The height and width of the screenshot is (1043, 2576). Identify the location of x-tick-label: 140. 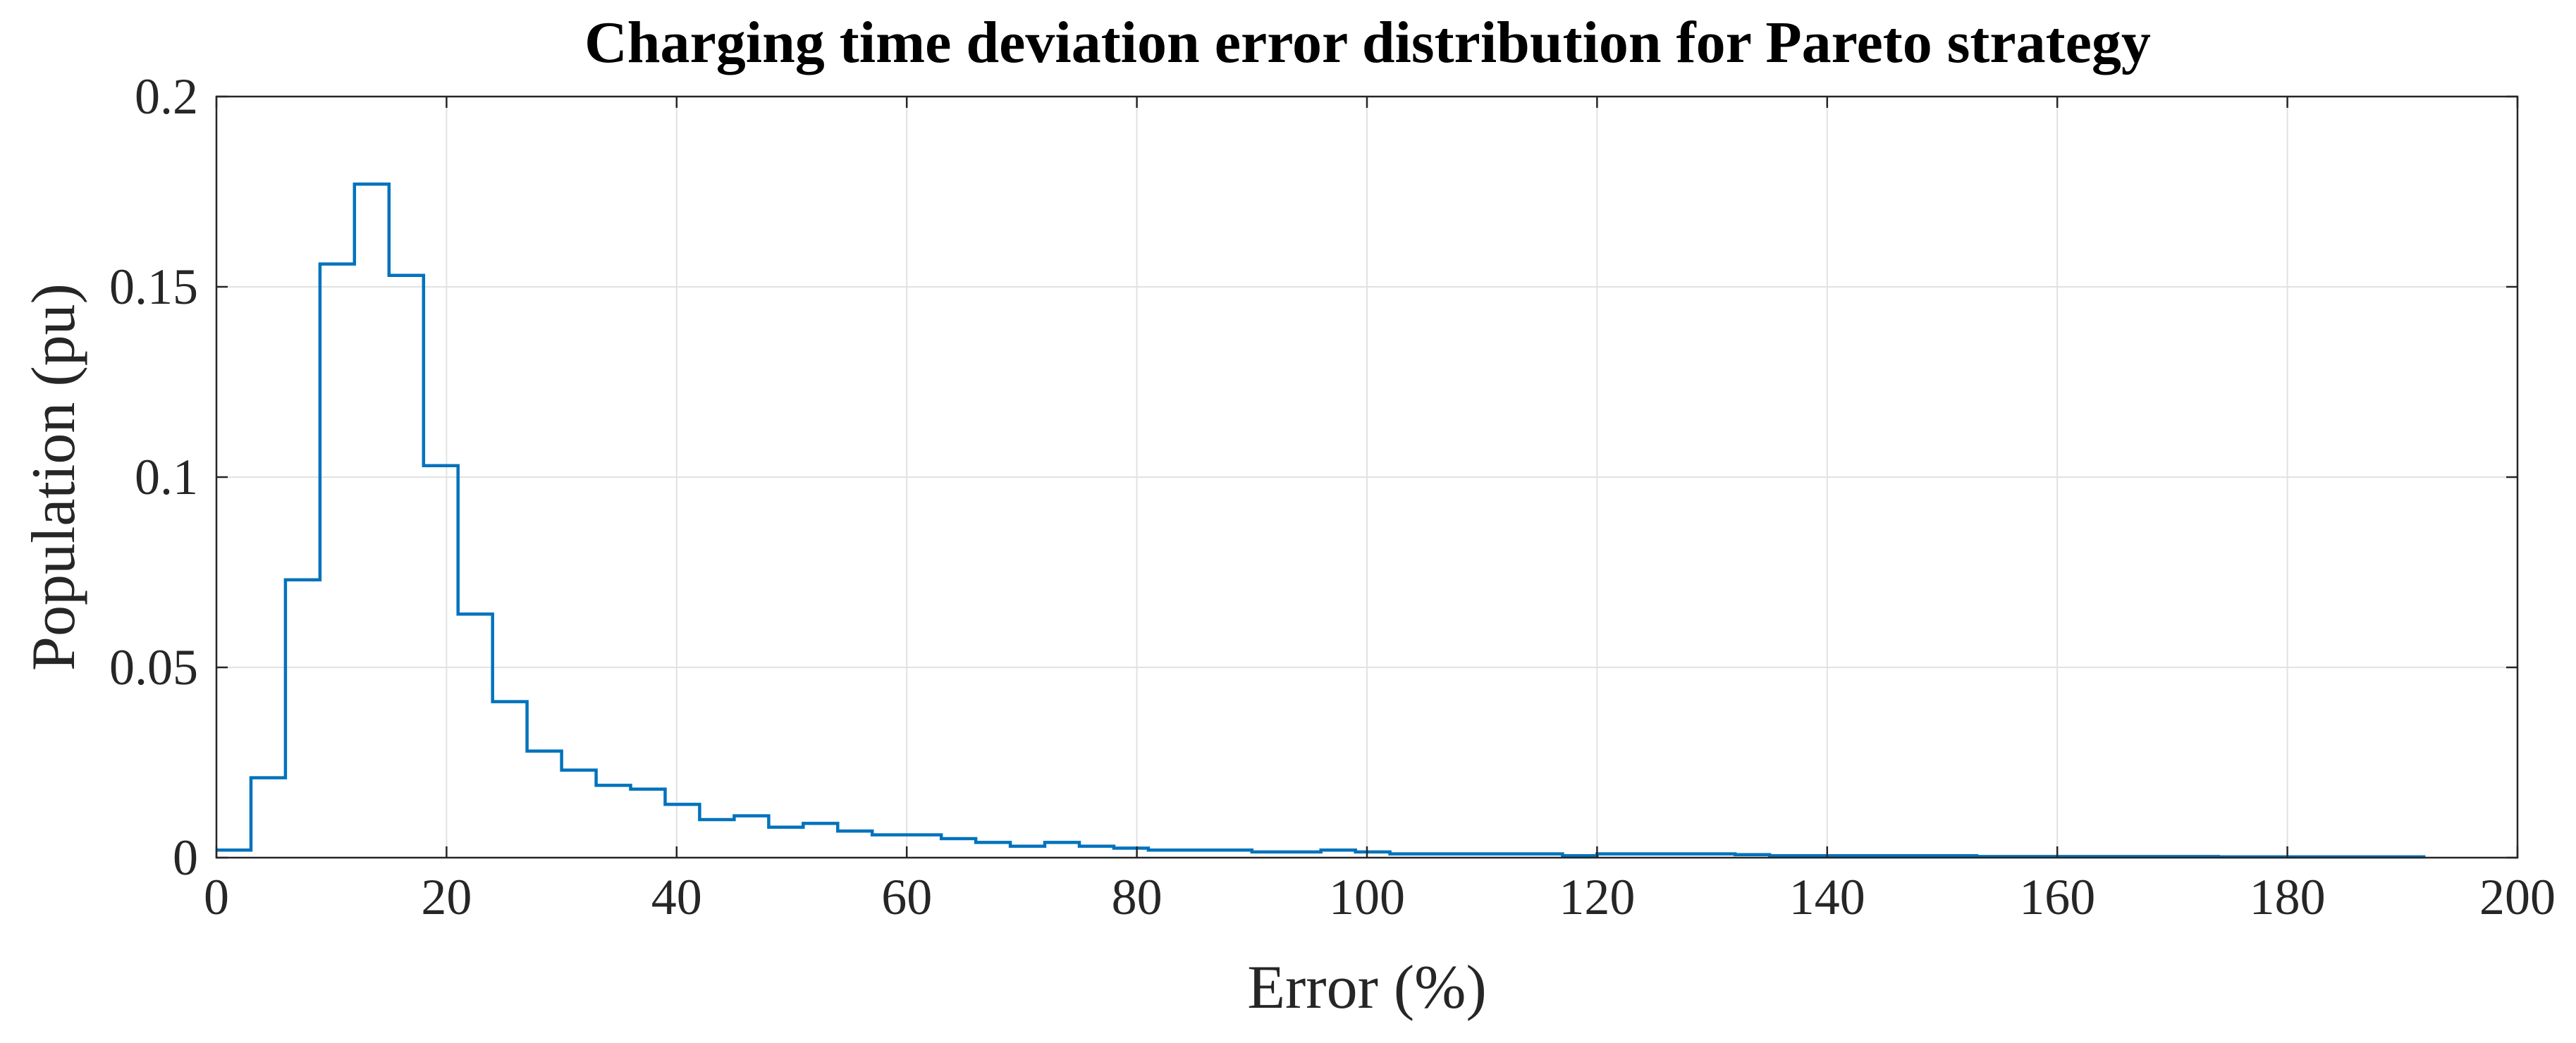
(1827, 897).